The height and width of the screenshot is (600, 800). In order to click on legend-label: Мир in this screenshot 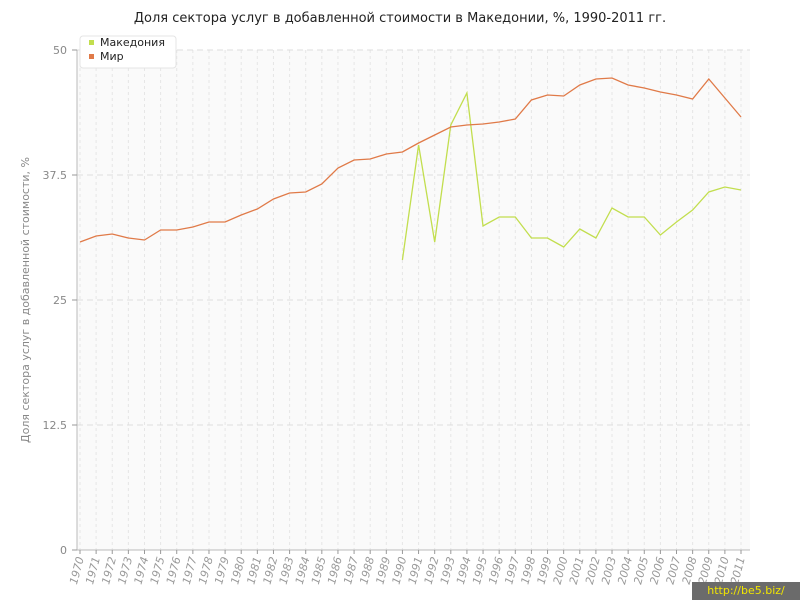, I will do `click(112, 56)`.